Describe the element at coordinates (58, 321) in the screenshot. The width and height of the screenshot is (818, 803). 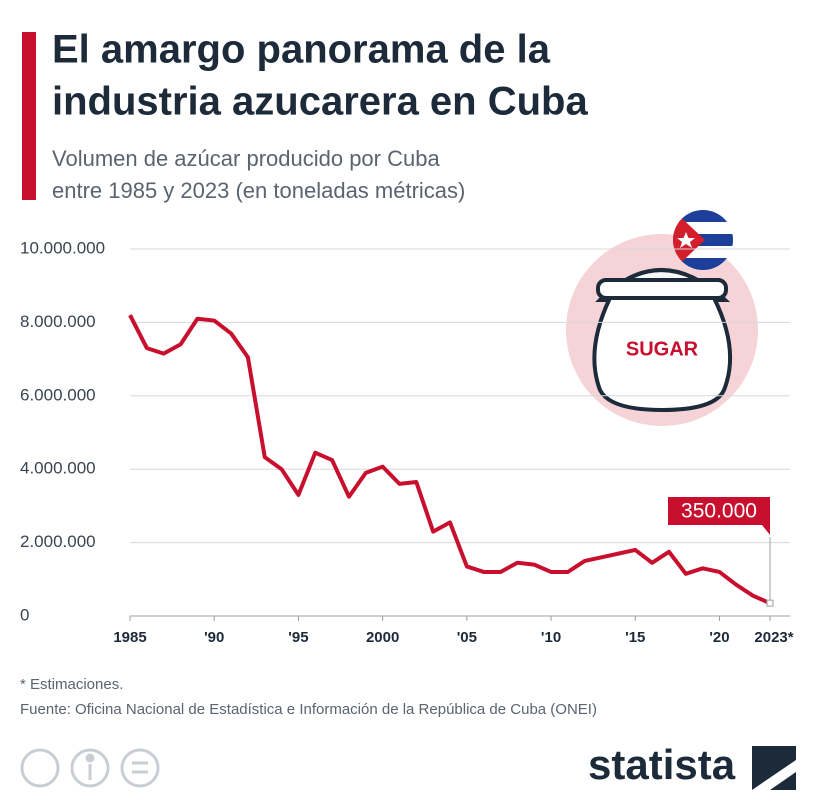
I see `y-tick-label: 8.000.000` at that location.